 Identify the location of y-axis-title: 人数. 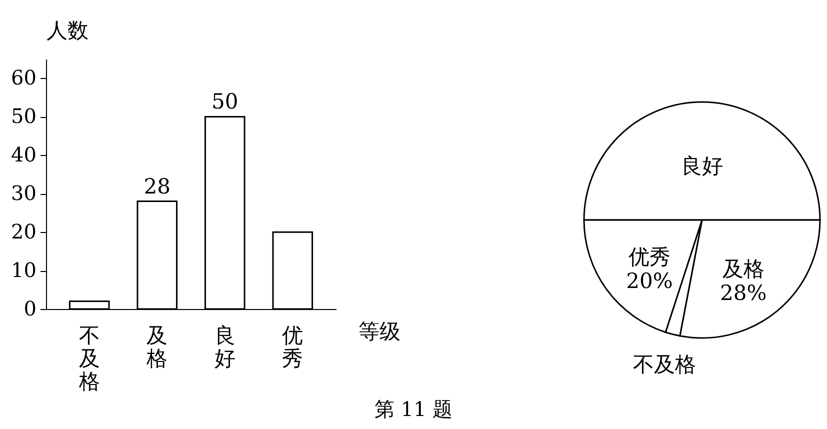
(67, 30).